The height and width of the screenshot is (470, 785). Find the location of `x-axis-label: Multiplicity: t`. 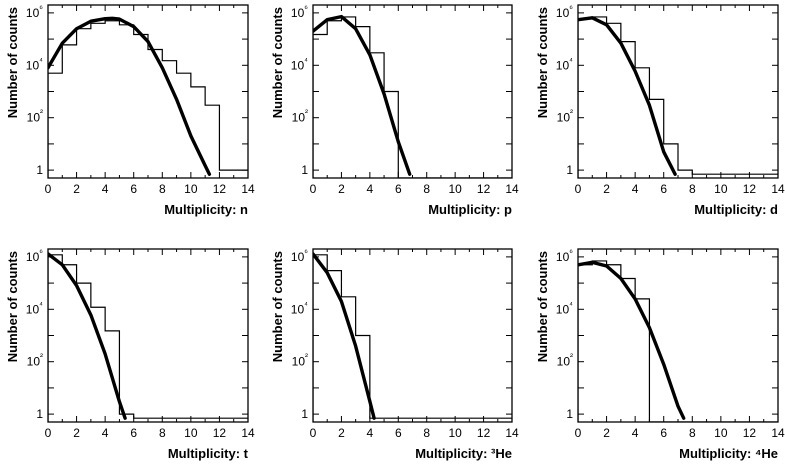

x-axis-label: Multiplicity: t is located at coordinates (208, 453).